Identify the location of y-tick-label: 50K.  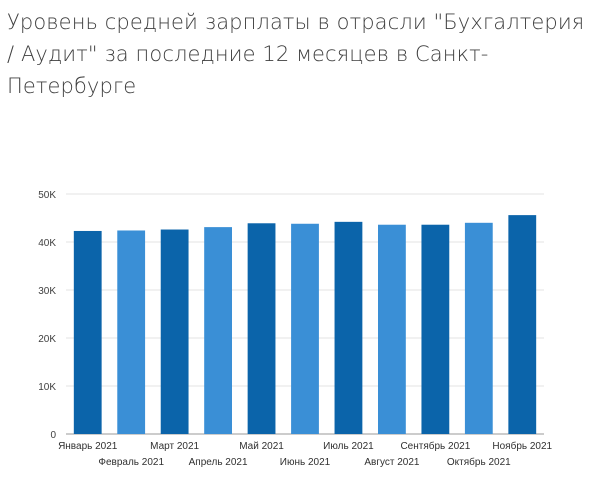
(47, 195).